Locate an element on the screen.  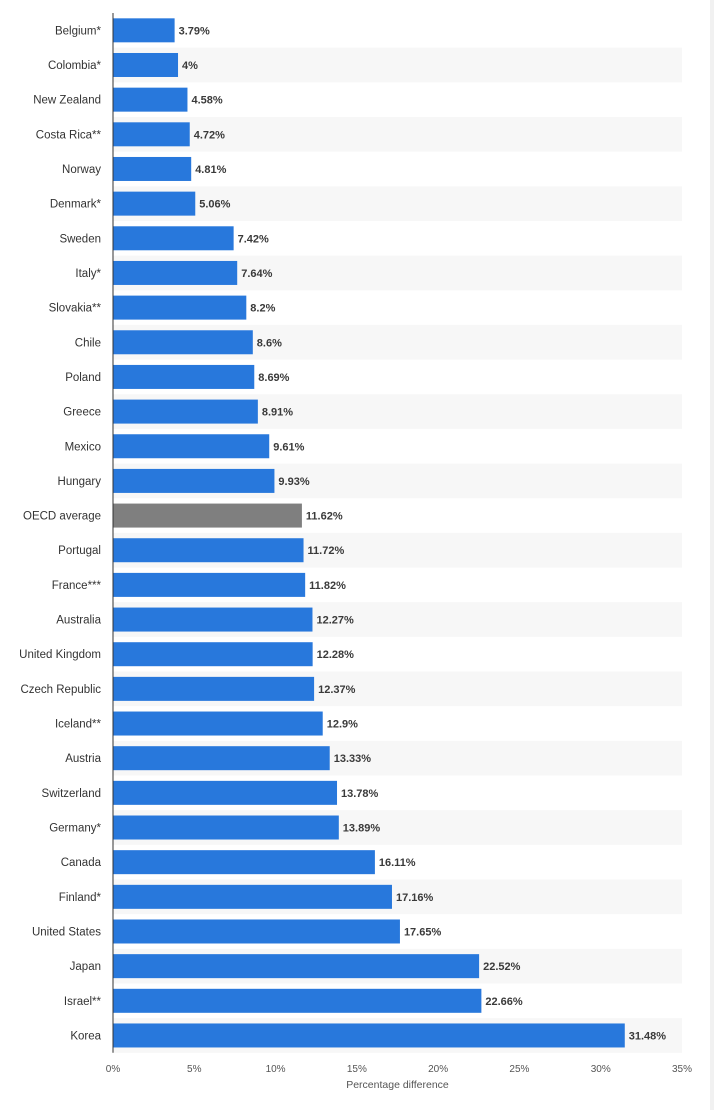
bar-israel is located at coordinates (297, 1000).